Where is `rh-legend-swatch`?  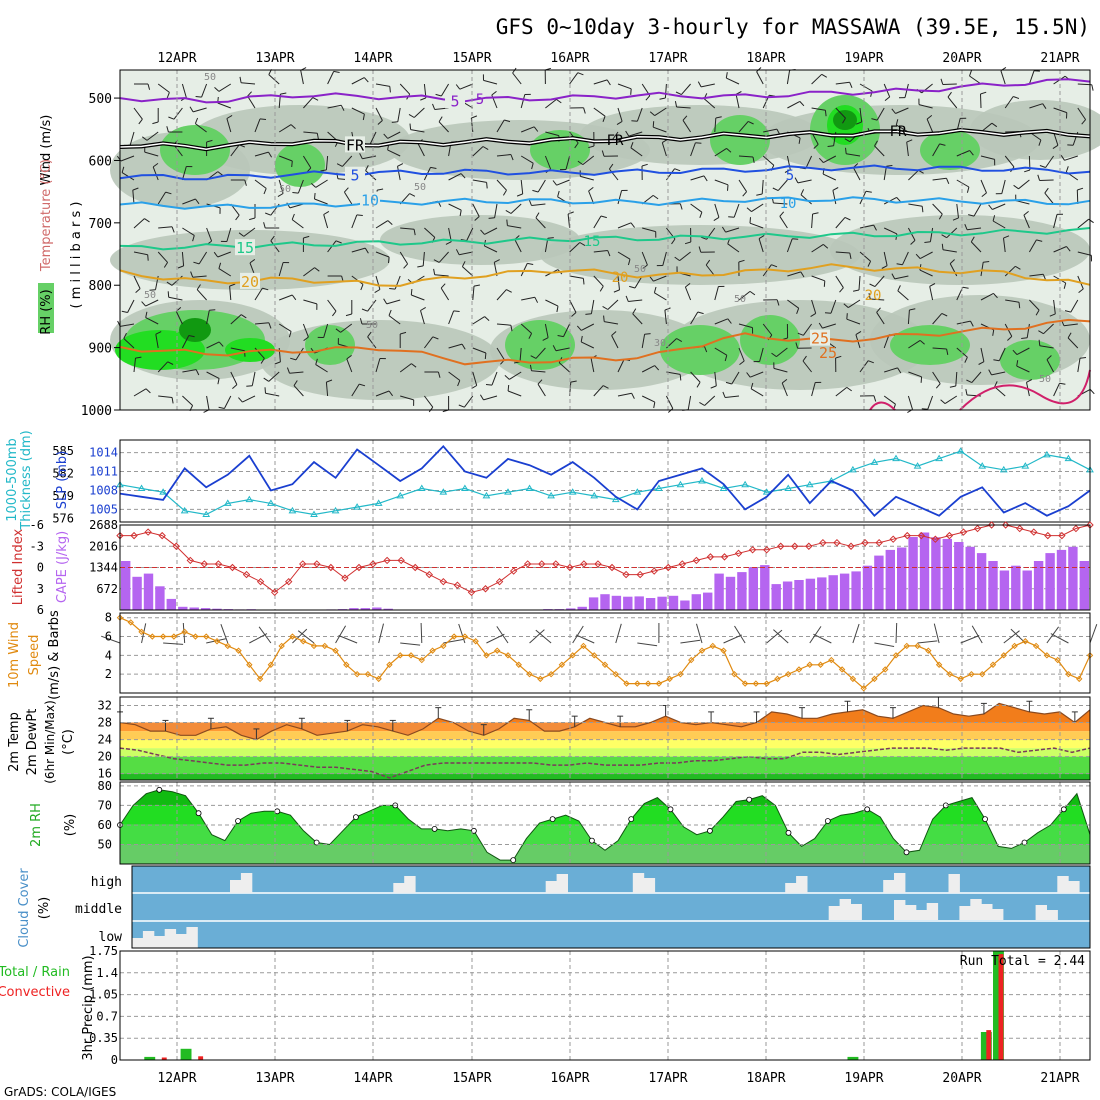 rh-legend-swatch is located at coordinates (46, 308).